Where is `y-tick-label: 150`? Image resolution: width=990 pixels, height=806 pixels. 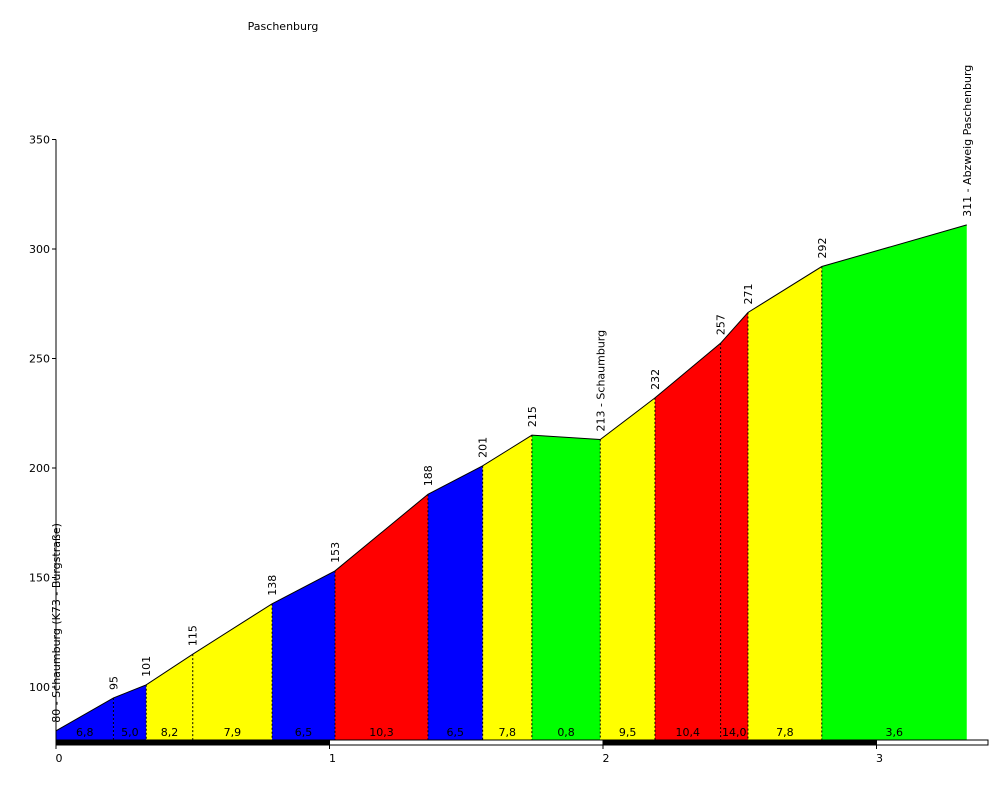
y-tick-label: 150 is located at coordinates (39, 578).